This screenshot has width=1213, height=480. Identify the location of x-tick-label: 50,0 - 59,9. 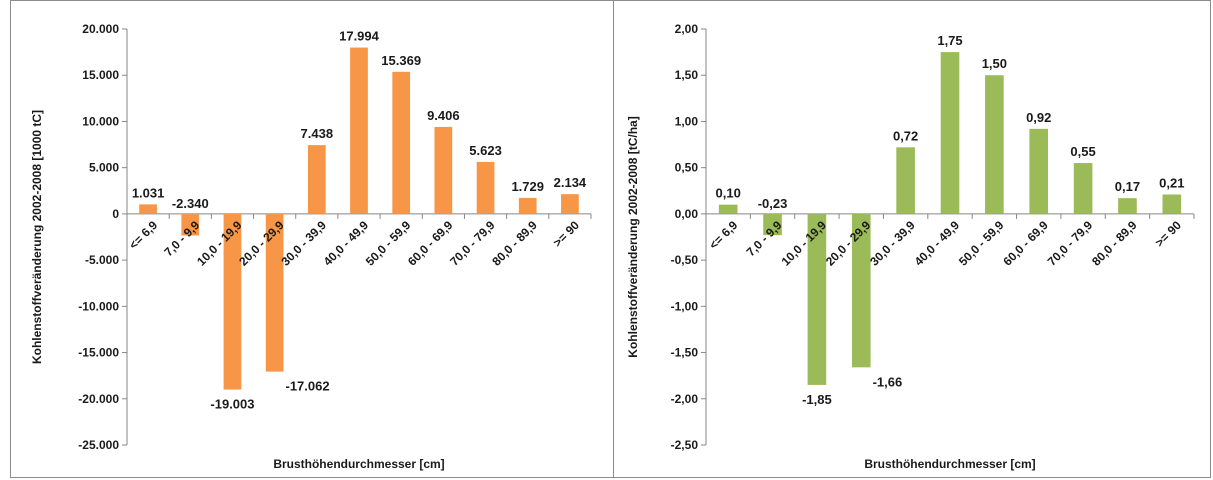
(981, 243).